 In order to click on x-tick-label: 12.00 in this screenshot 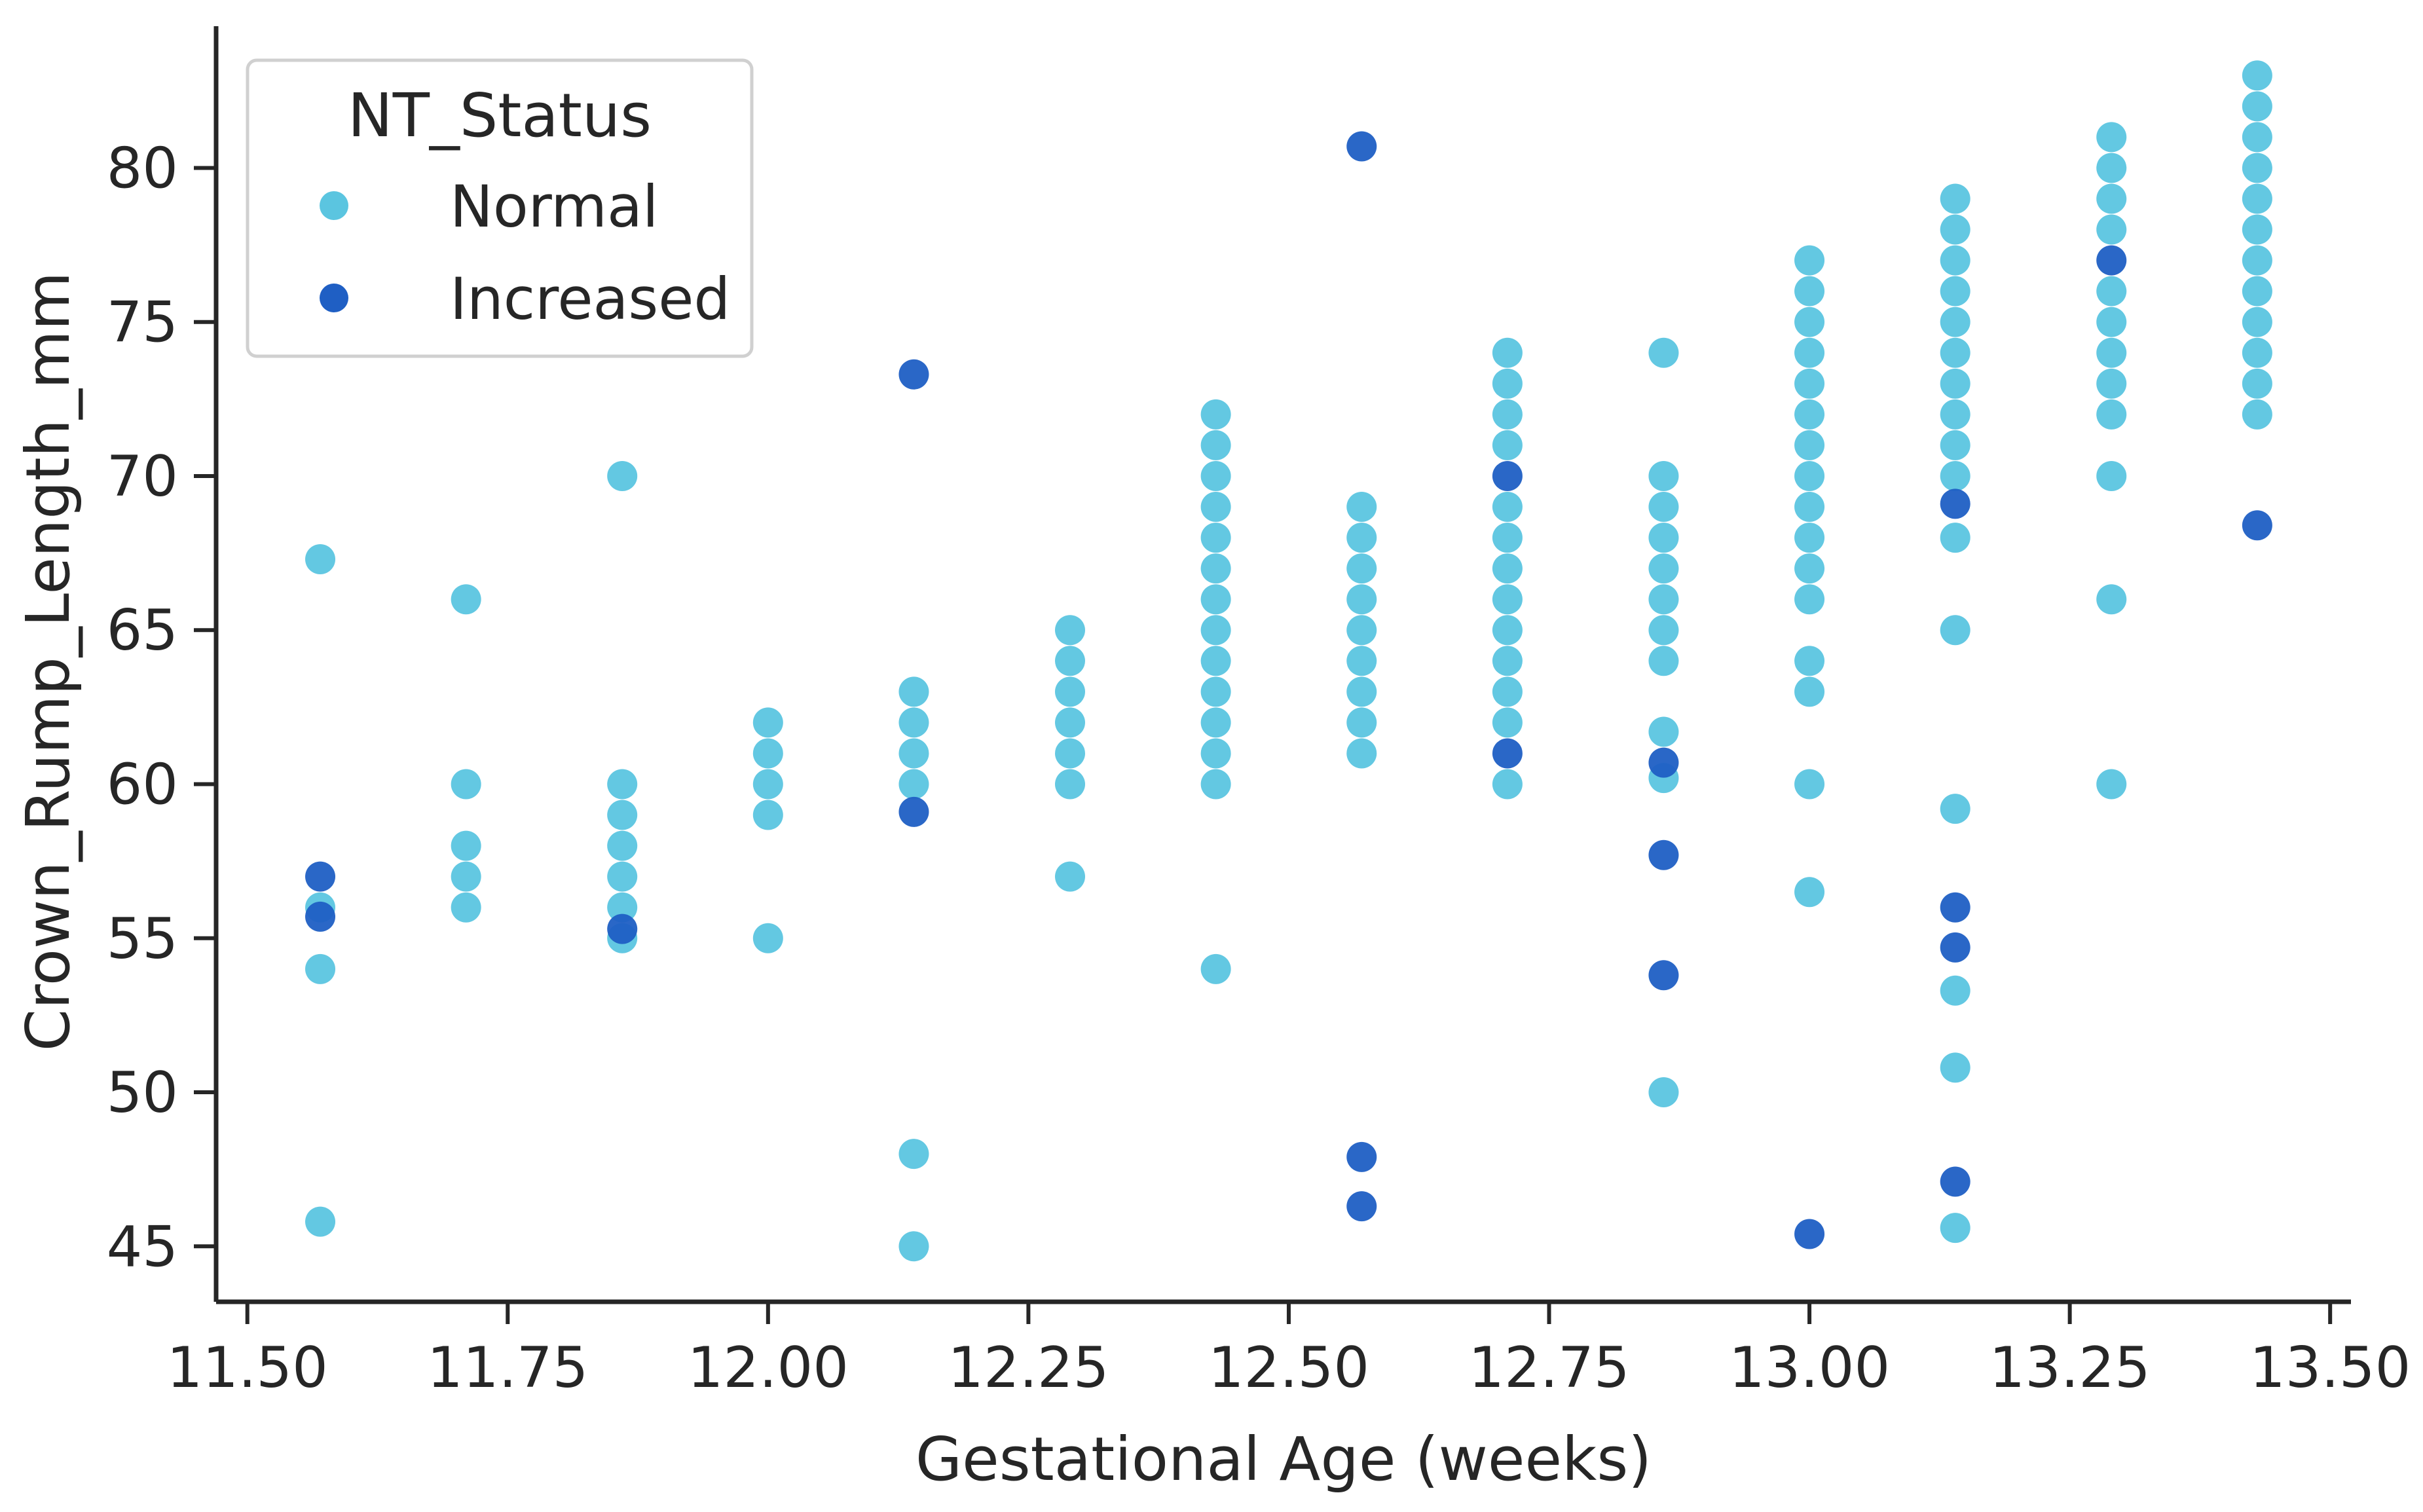, I will do `click(768, 1368)`.